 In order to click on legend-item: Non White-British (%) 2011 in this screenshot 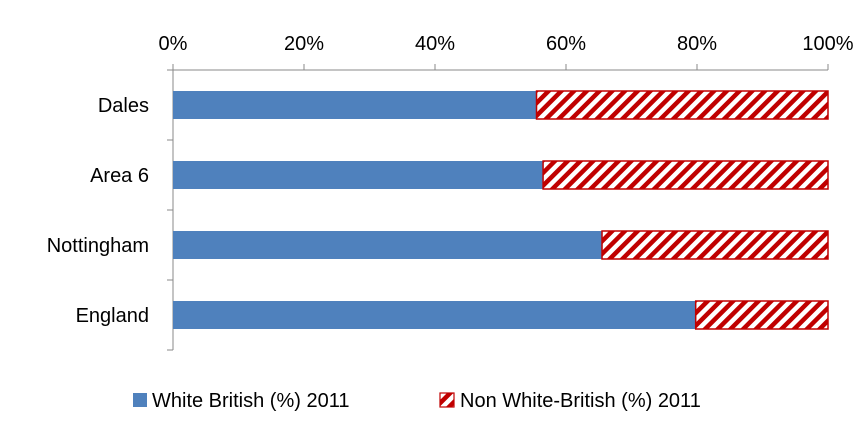, I will do `click(570, 401)`.